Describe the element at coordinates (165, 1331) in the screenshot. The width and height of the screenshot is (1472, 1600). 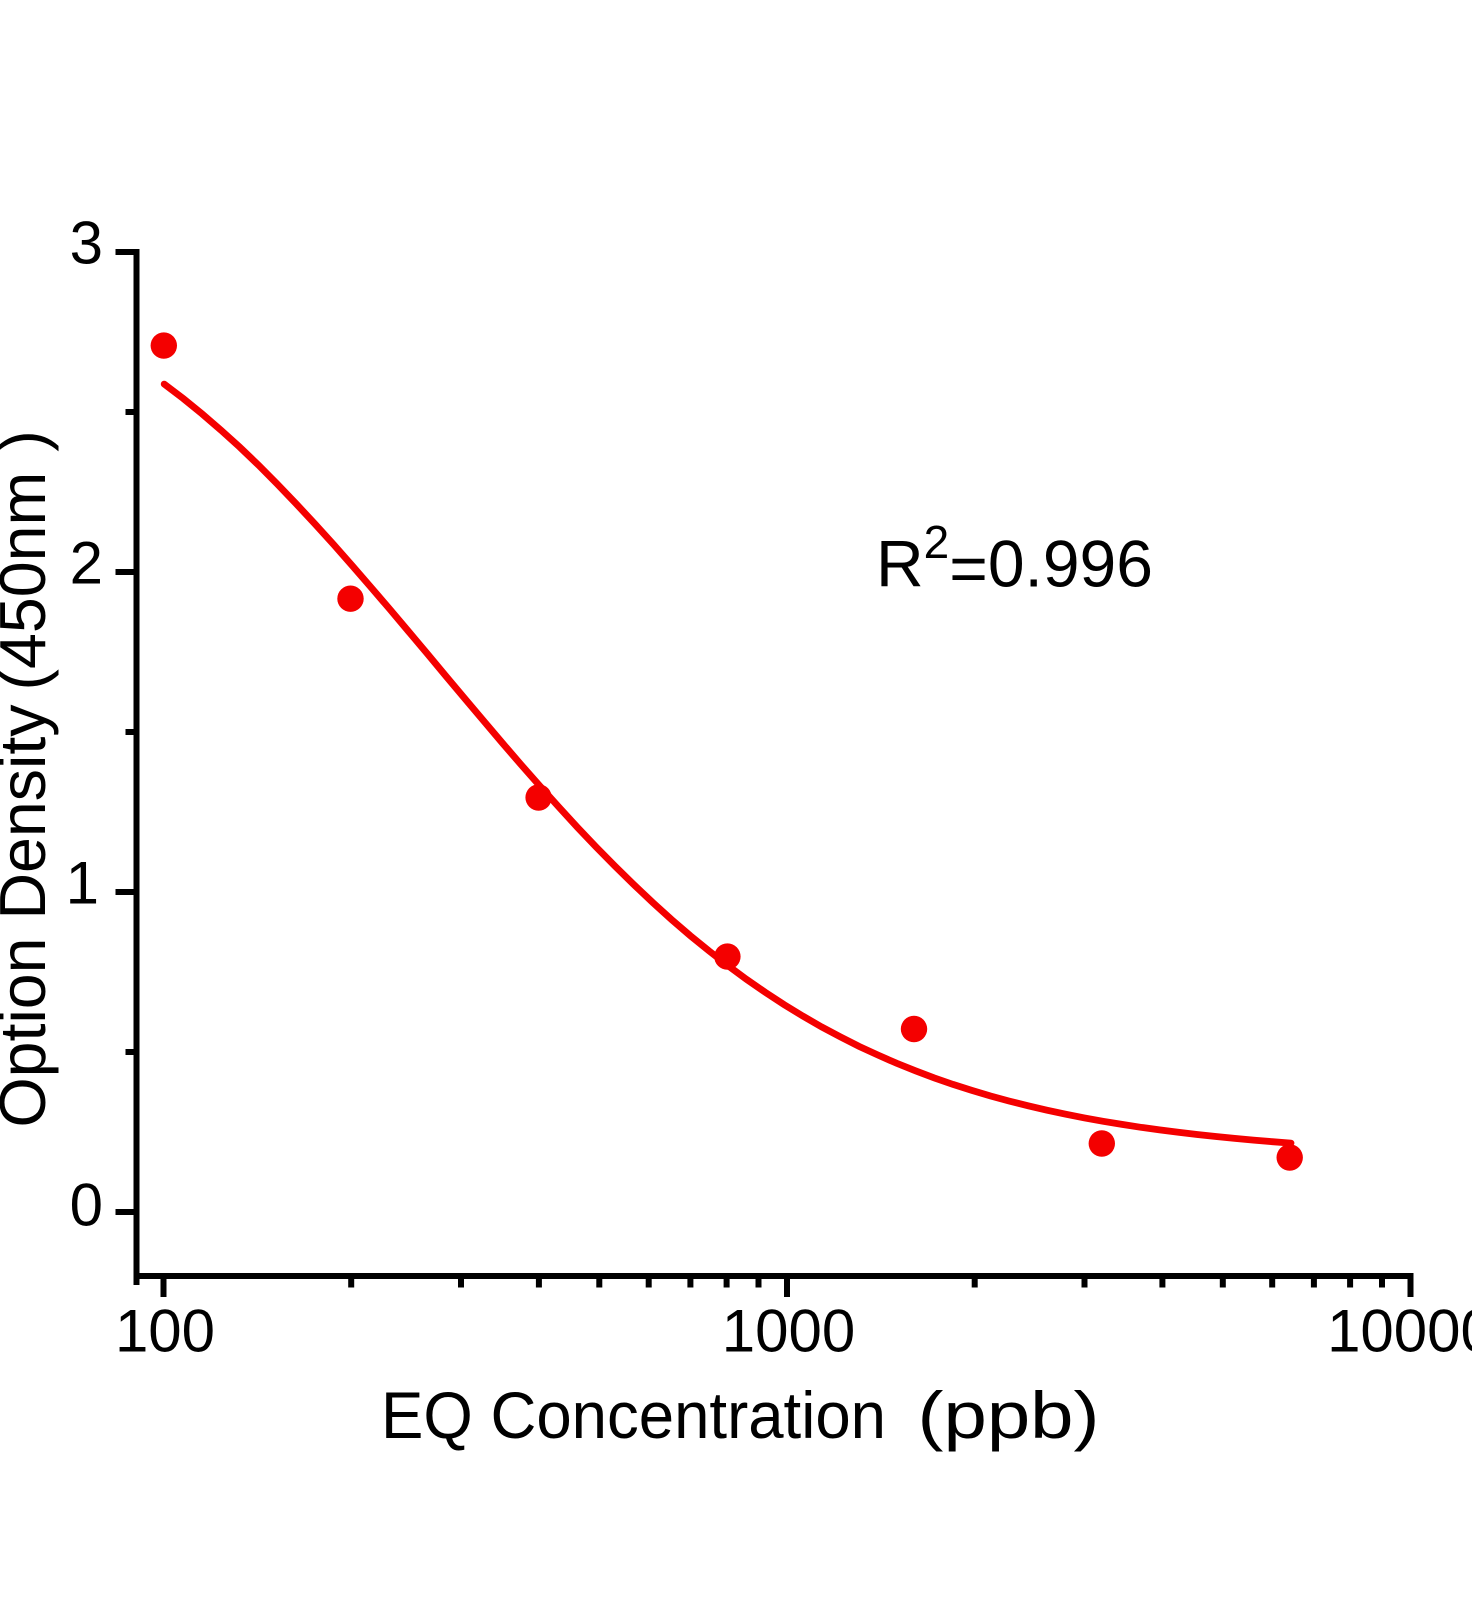
I see `svg-text: 100` at that location.